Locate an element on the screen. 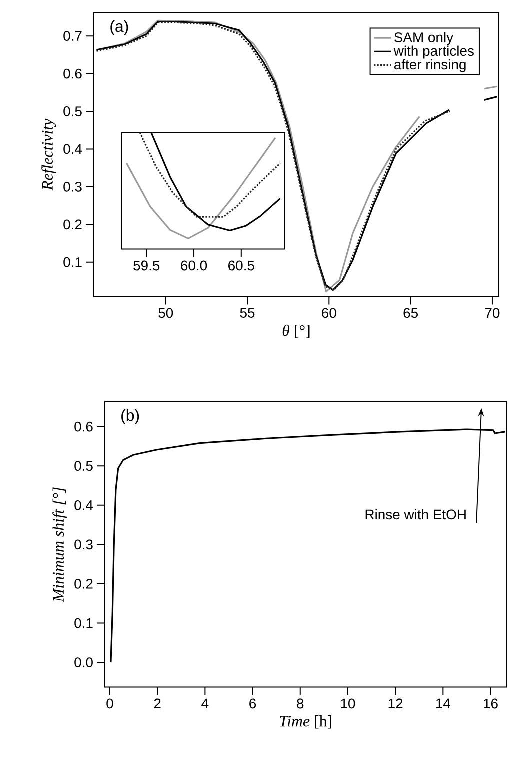 The height and width of the screenshot is (763, 508). y-tick-label: 0.0 is located at coordinates (83, 663).